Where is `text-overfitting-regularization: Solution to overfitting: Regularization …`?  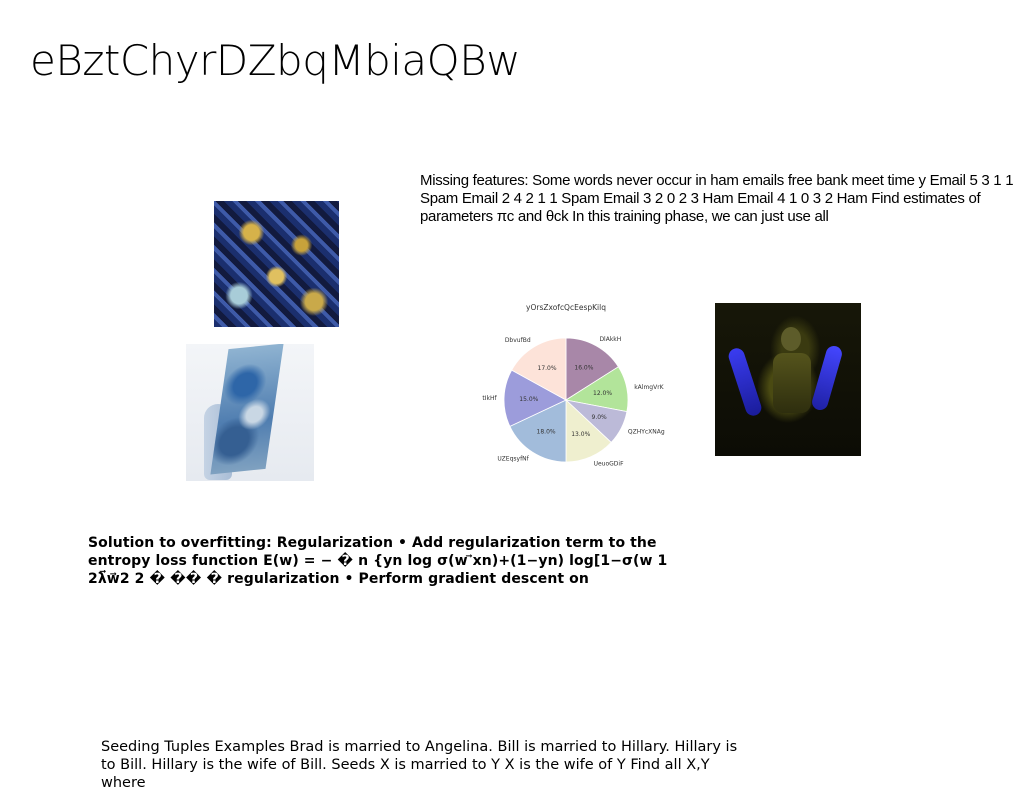
text-overfitting-regularization: Solution to overfitting: Regularization … is located at coordinates (378, 561).